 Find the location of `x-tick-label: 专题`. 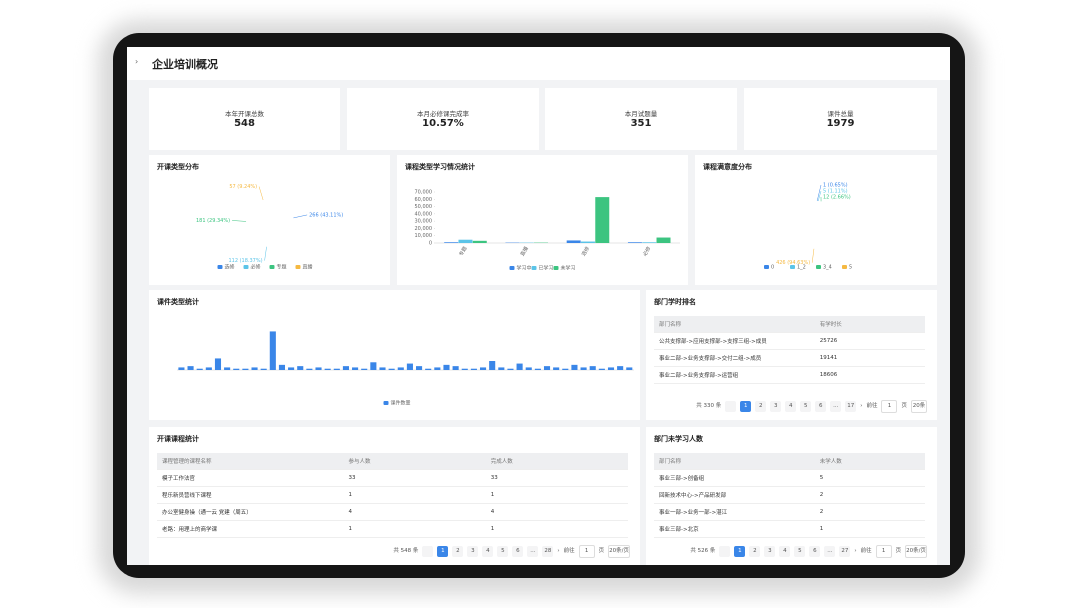

x-tick-label: 专题 is located at coordinates (463, 251).